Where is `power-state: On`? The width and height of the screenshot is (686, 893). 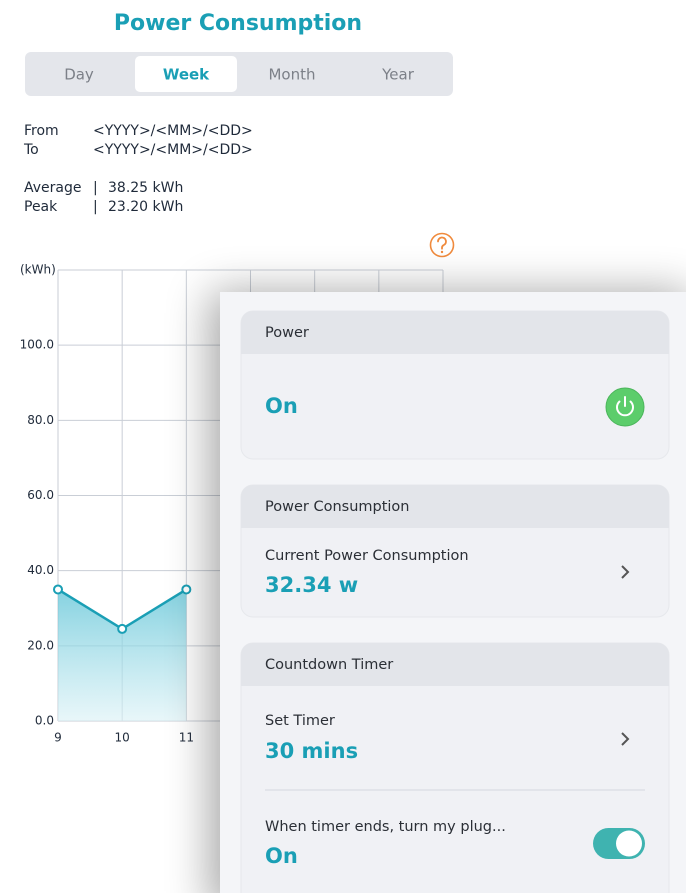 power-state: On is located at coordinates (281, 406).